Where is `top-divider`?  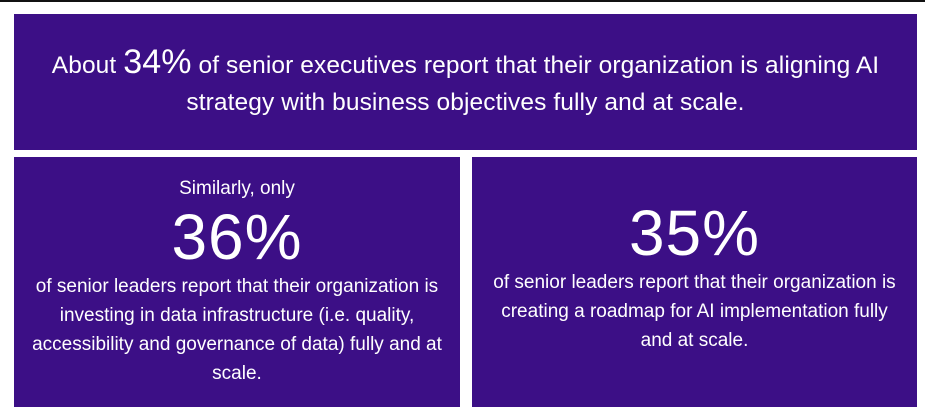 top-divider is located at coordinates (462, 1).